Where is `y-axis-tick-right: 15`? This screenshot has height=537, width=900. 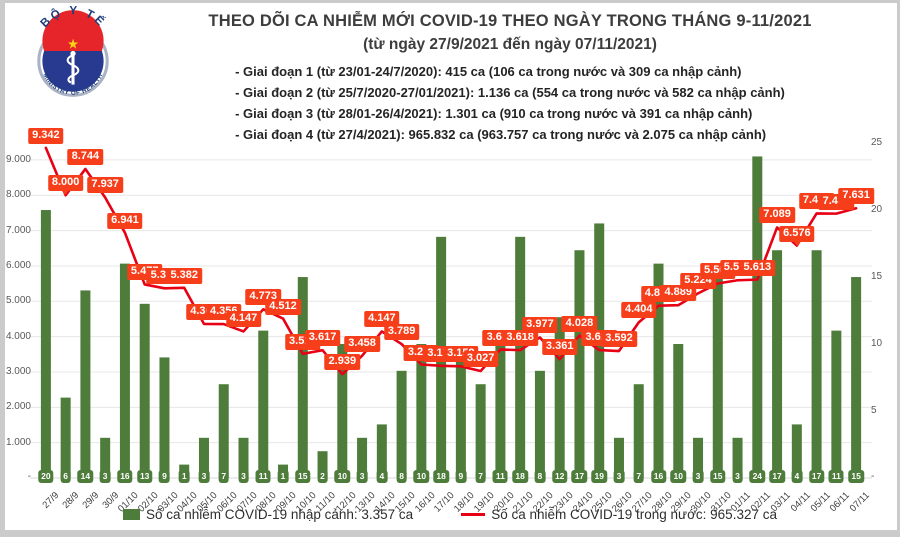
y-axis-tick-right: 15 is located at coordinates (877, 277).